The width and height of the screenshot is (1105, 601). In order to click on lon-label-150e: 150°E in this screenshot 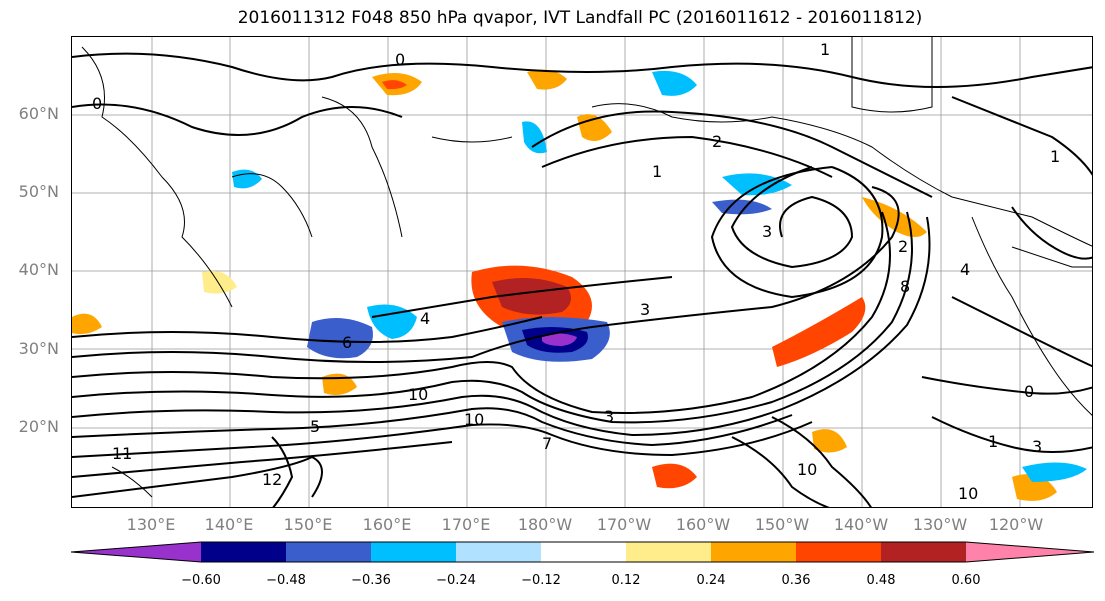, I will do `click(308, 524)`.